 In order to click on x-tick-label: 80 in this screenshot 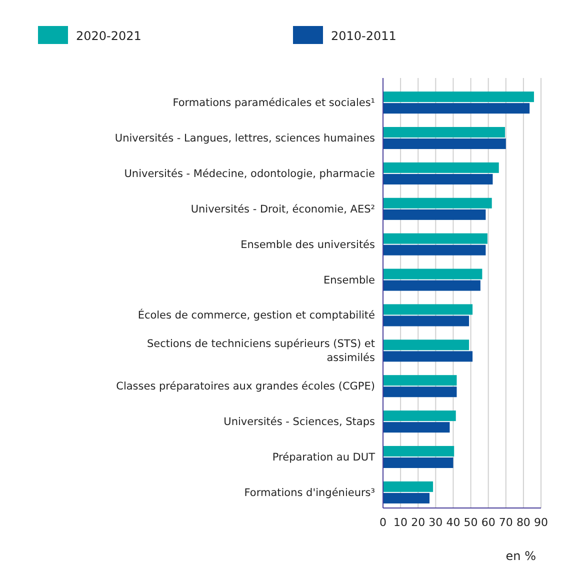, I will do `click(523, 522)`.